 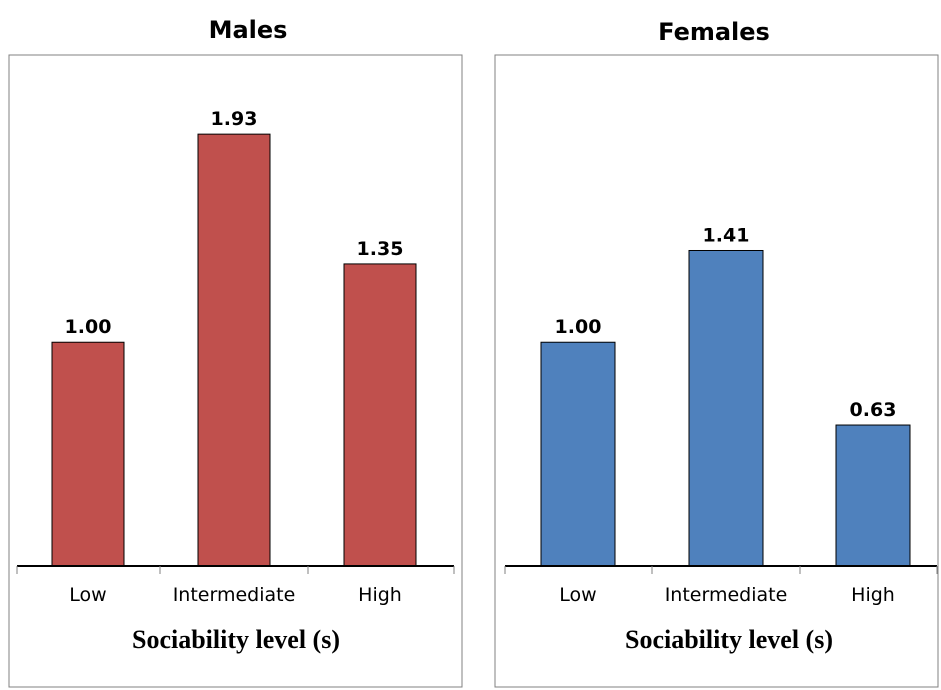 I want to click on females-data-label-high: 0.63, so click(x=873, y=410).